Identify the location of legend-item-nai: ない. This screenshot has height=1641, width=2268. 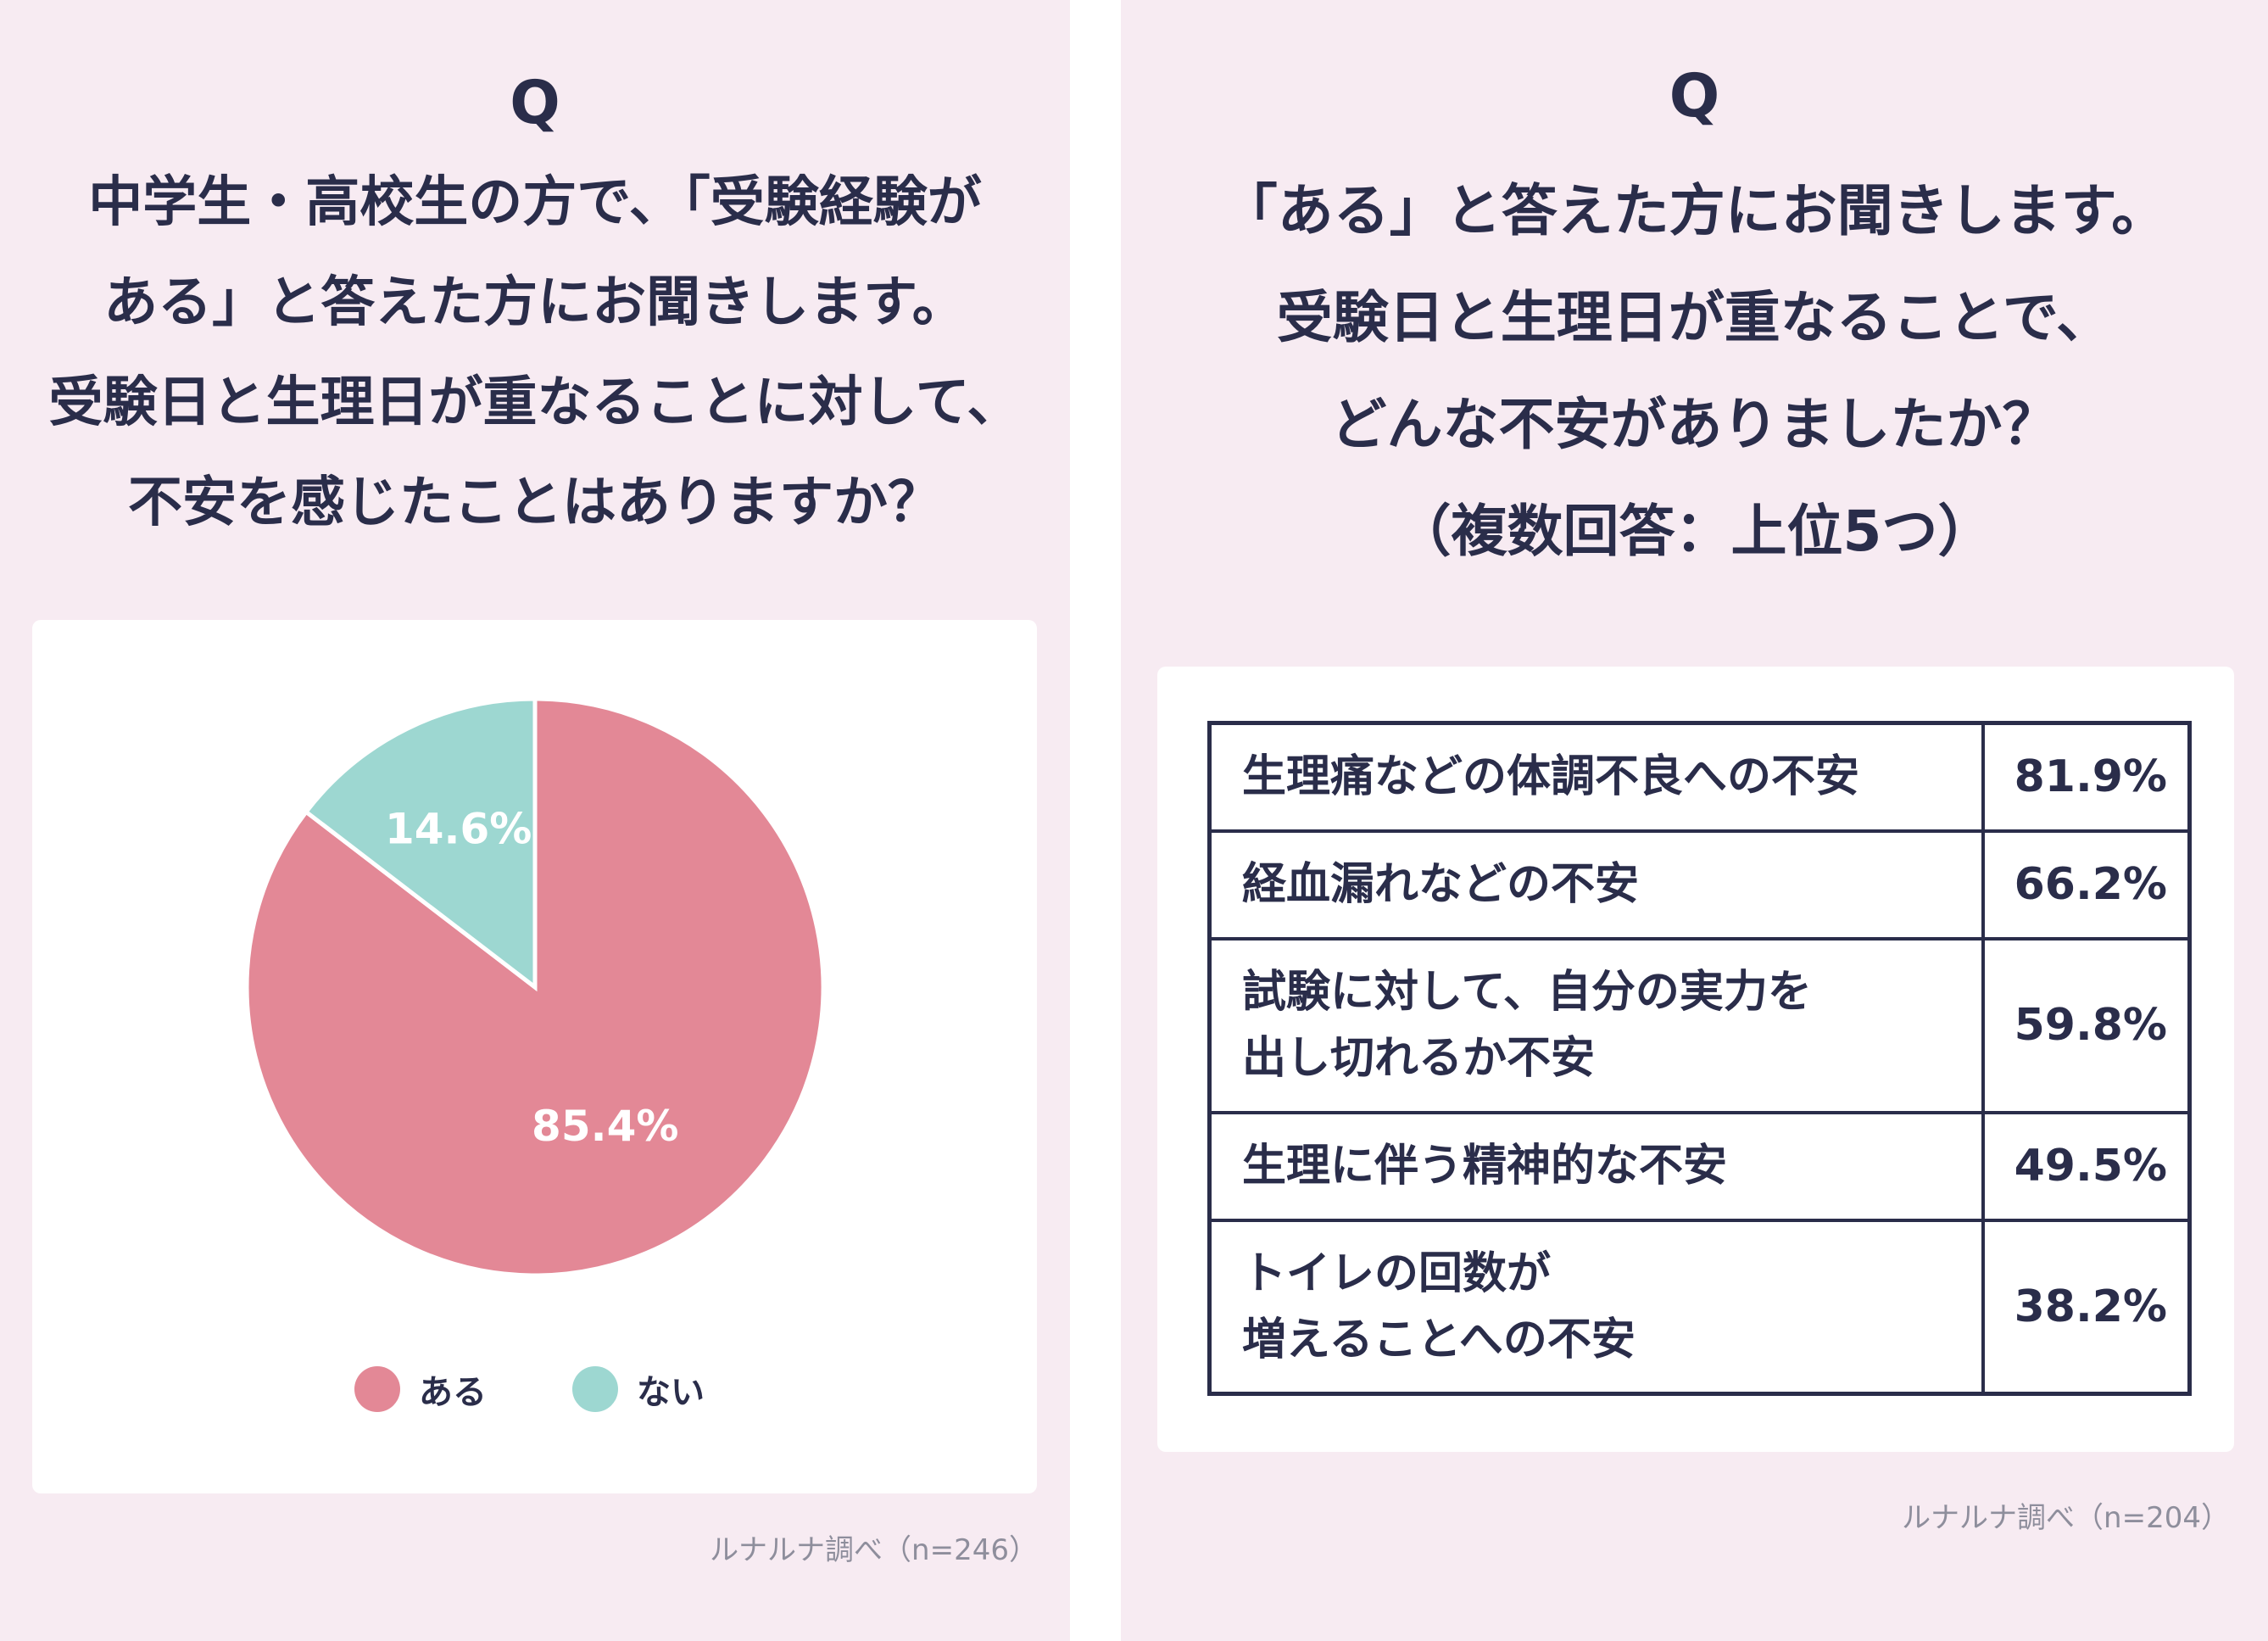
(638, 1389).